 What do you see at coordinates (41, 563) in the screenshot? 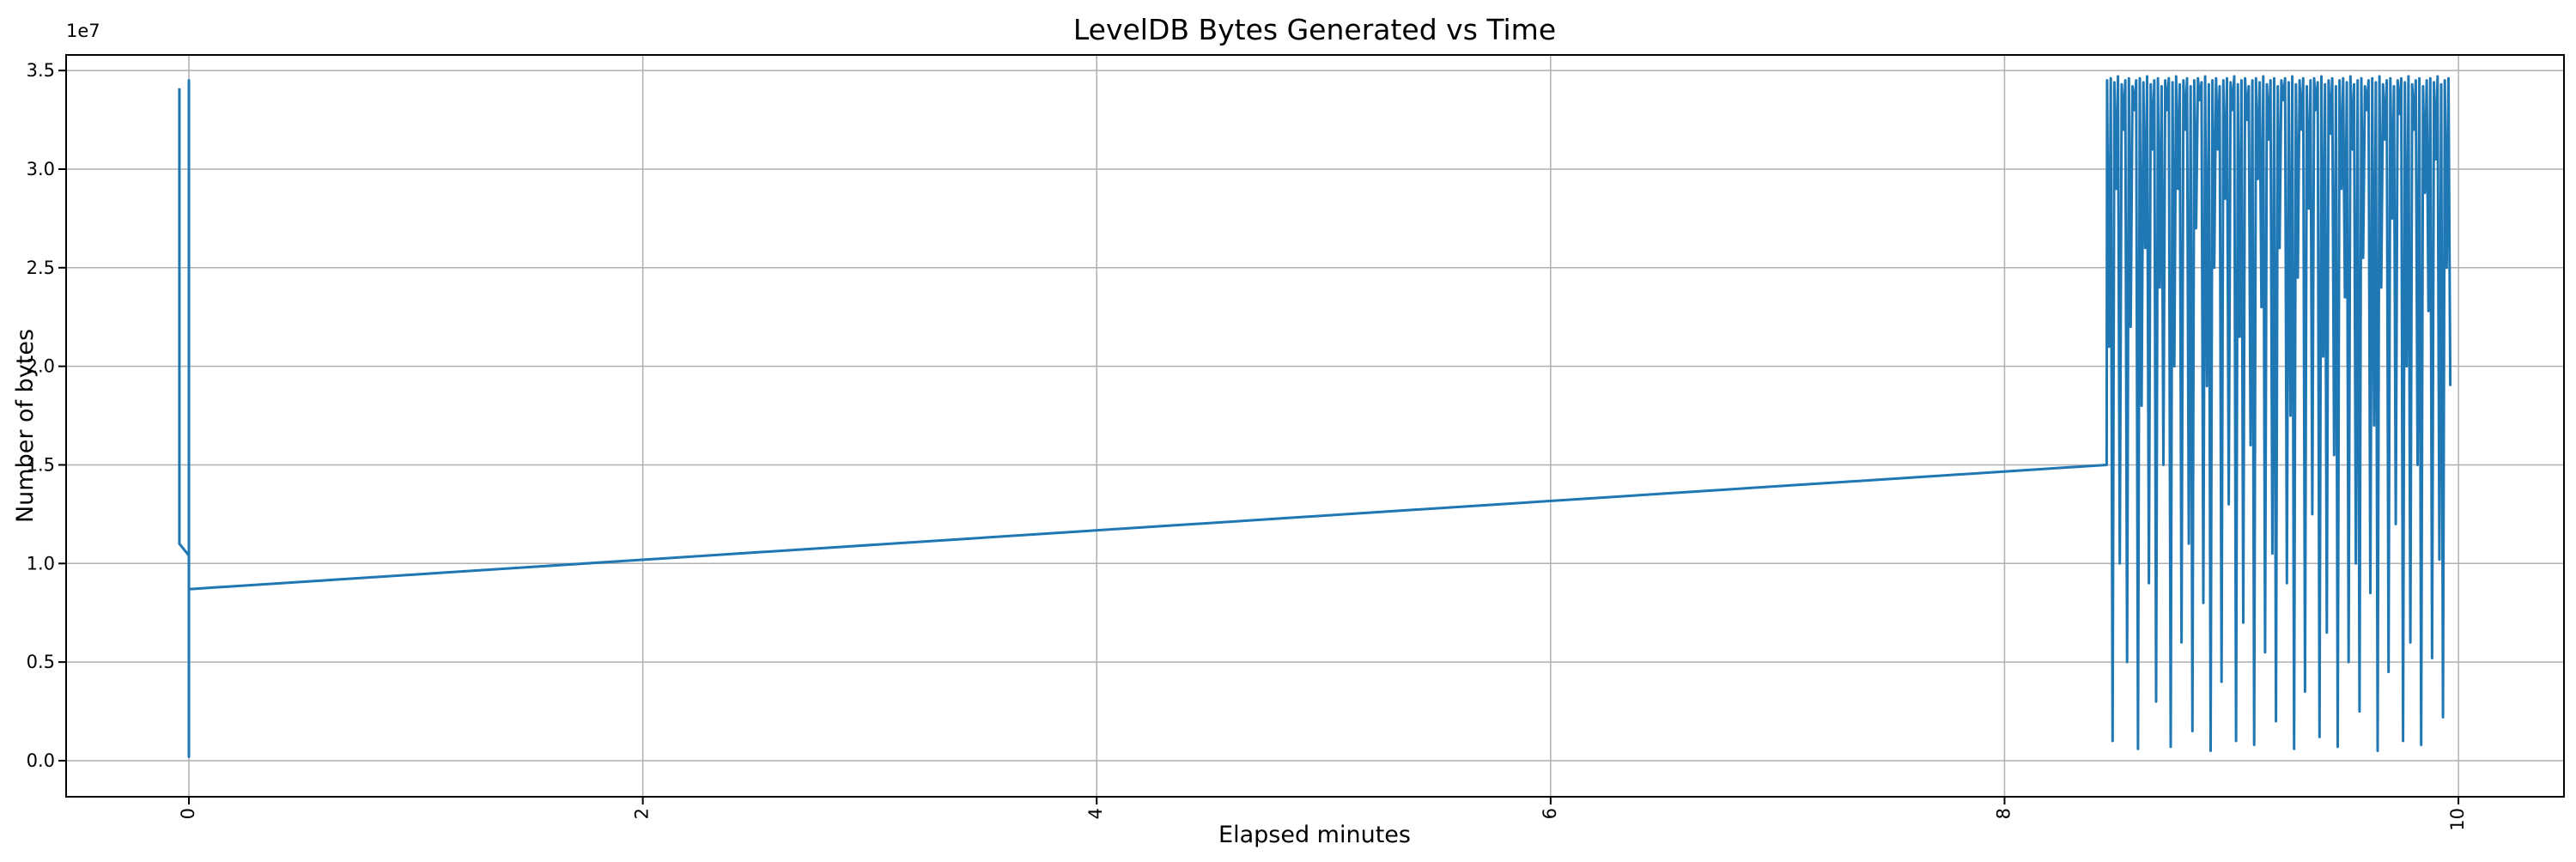
I see `y-tick-label: 1.0` at bounding box center [41, 563].